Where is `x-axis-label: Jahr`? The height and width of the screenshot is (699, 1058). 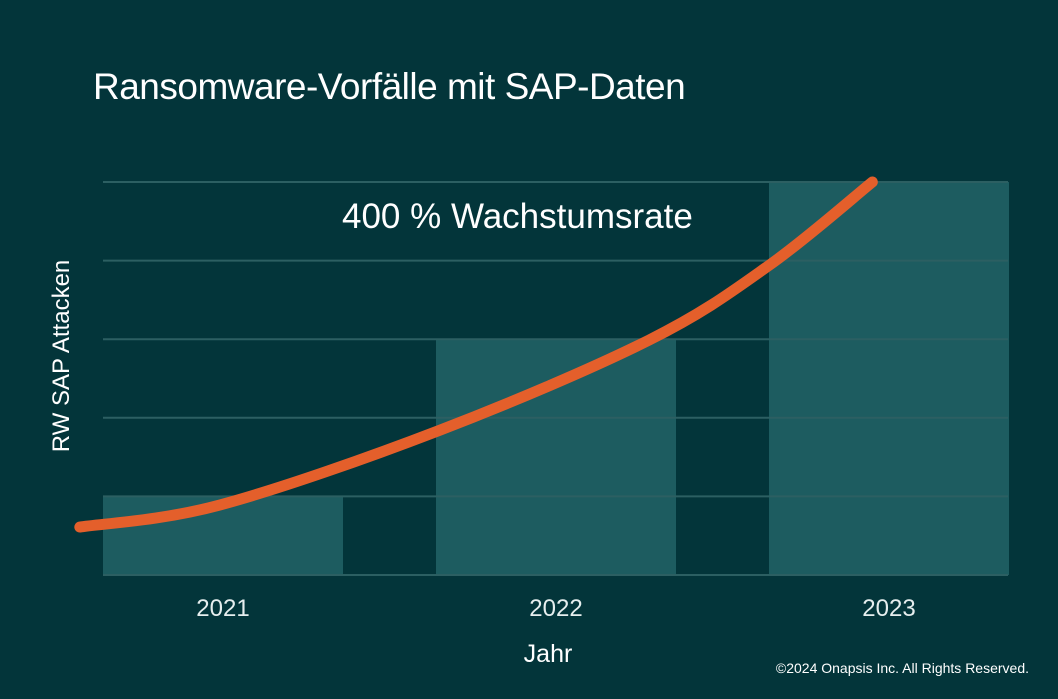
x-axis-label: Jahr is located at coordinates (548, 654).